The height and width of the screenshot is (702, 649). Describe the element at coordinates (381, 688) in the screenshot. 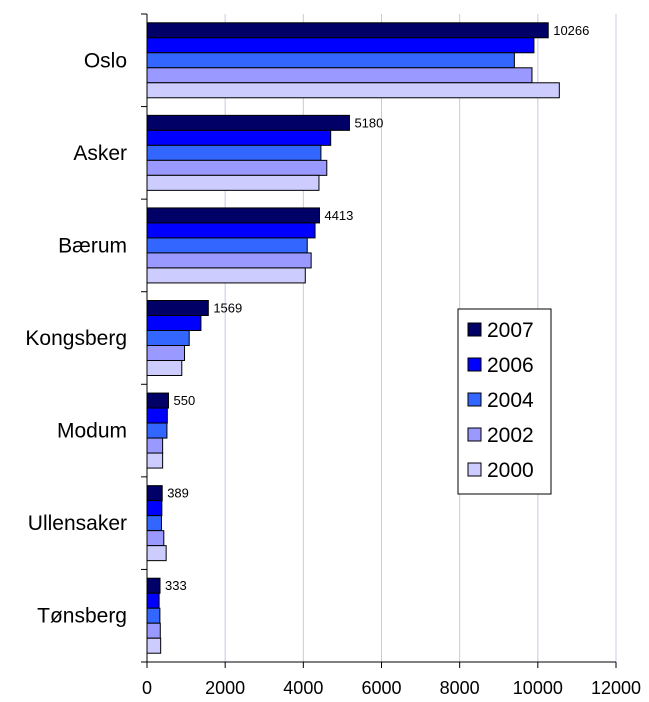

I see `x-tick-label: 6000` at that location.